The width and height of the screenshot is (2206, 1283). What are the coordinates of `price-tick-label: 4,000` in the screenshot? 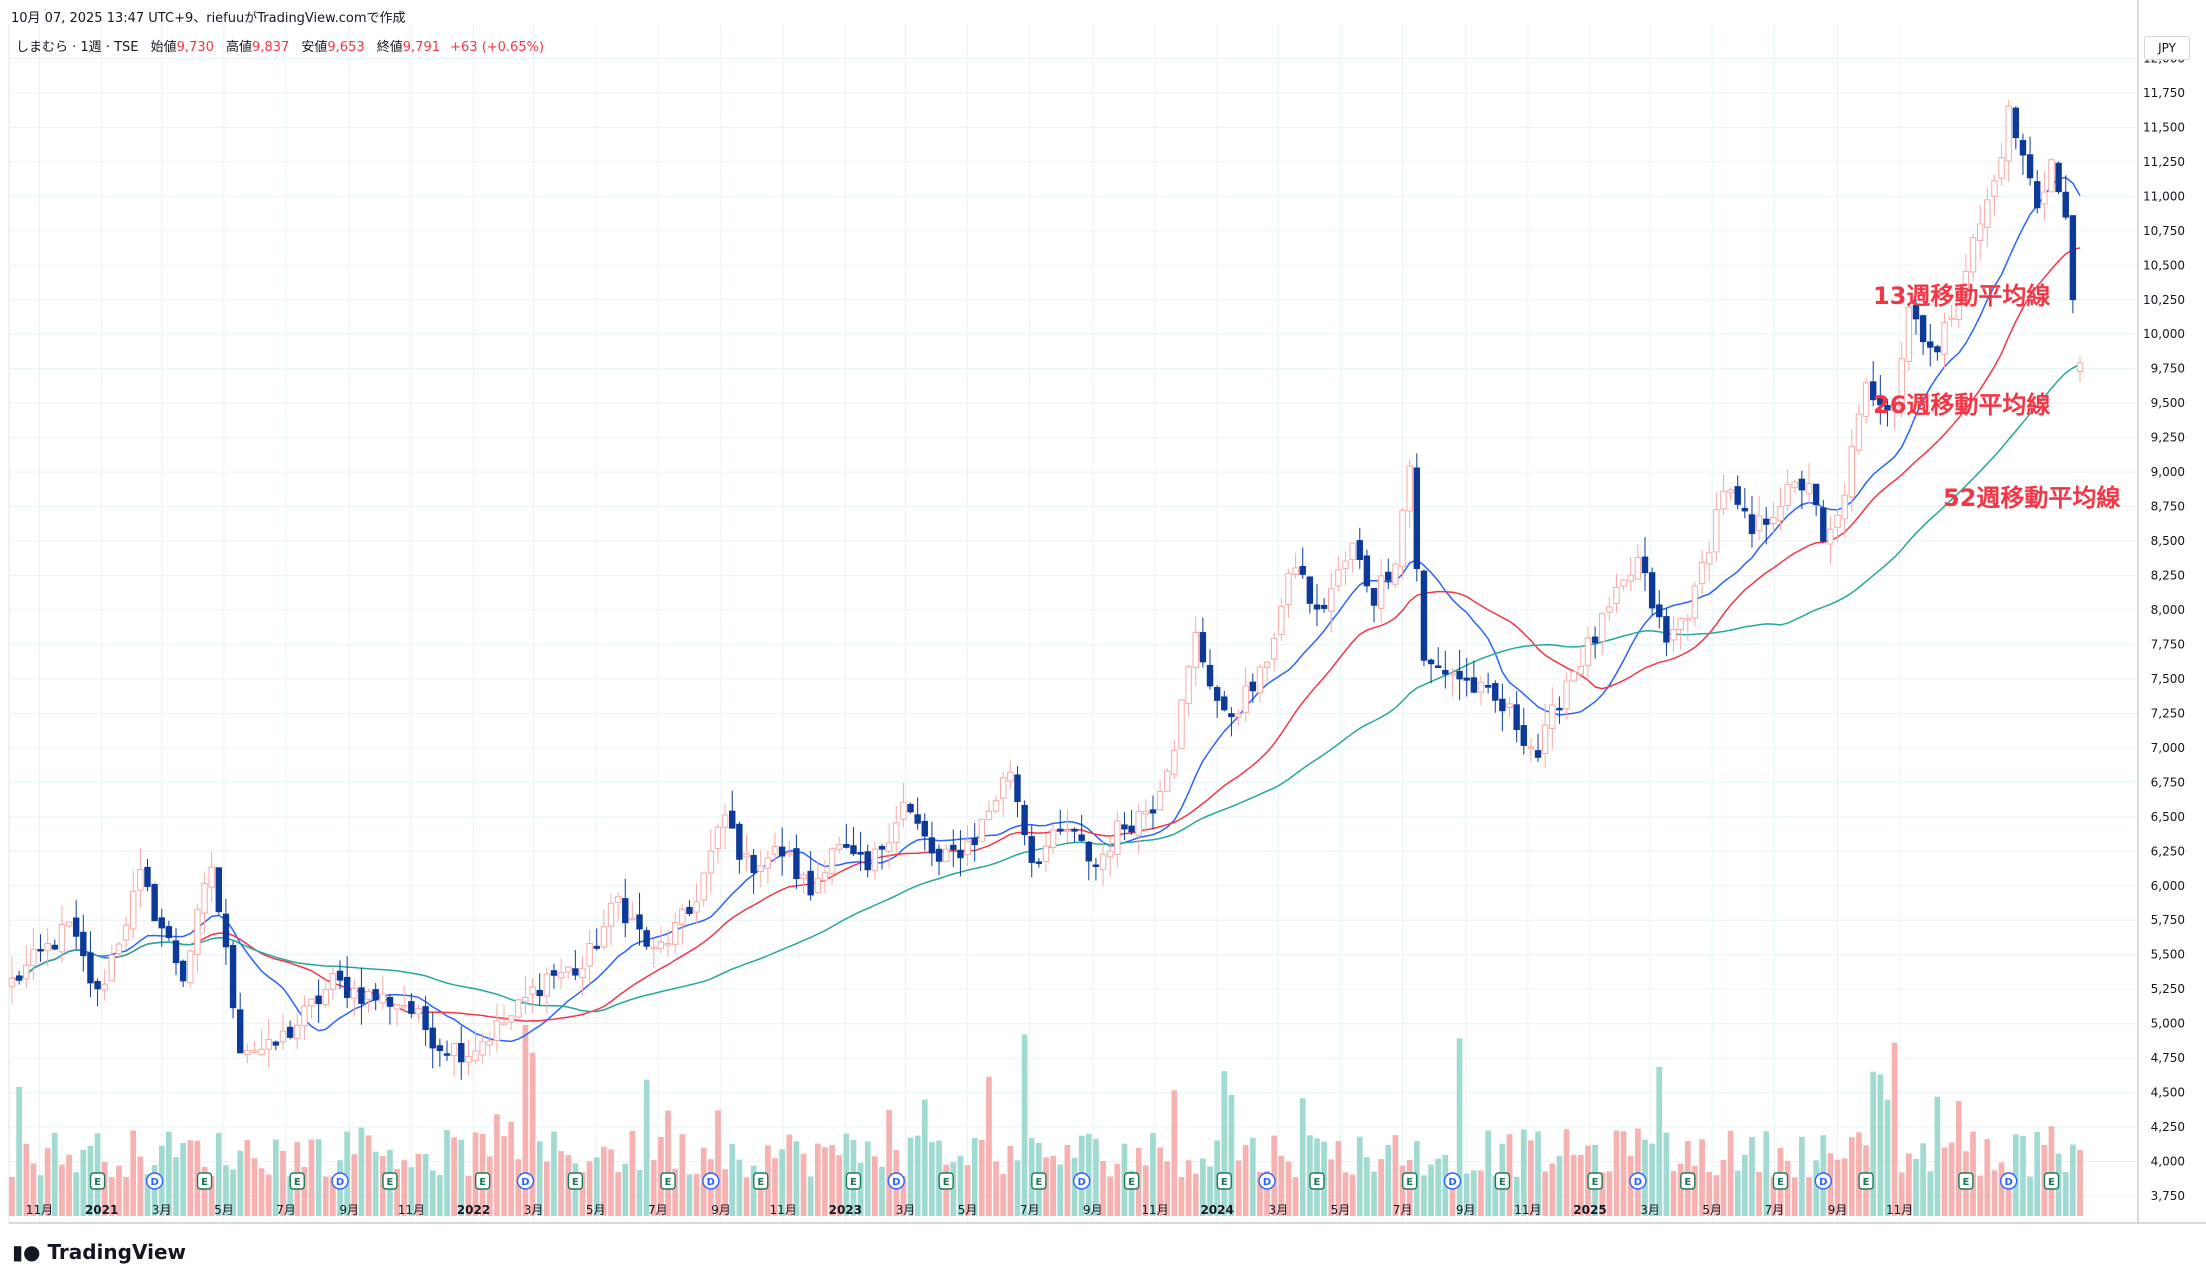 It's located at (2168, 1162).